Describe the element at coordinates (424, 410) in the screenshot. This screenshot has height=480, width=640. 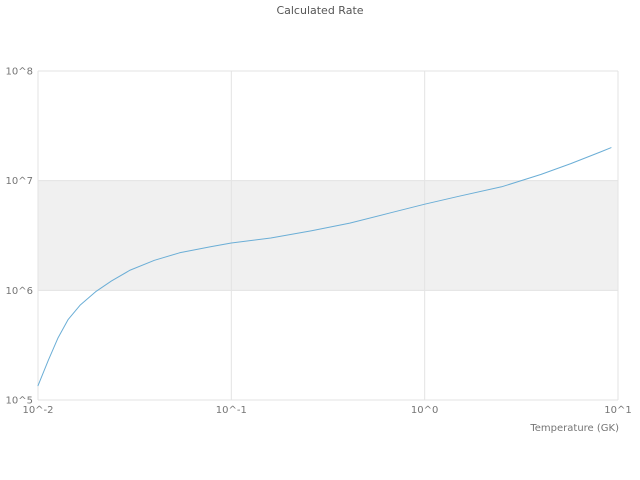
I see `x-tick-label: 10^0` at that location.